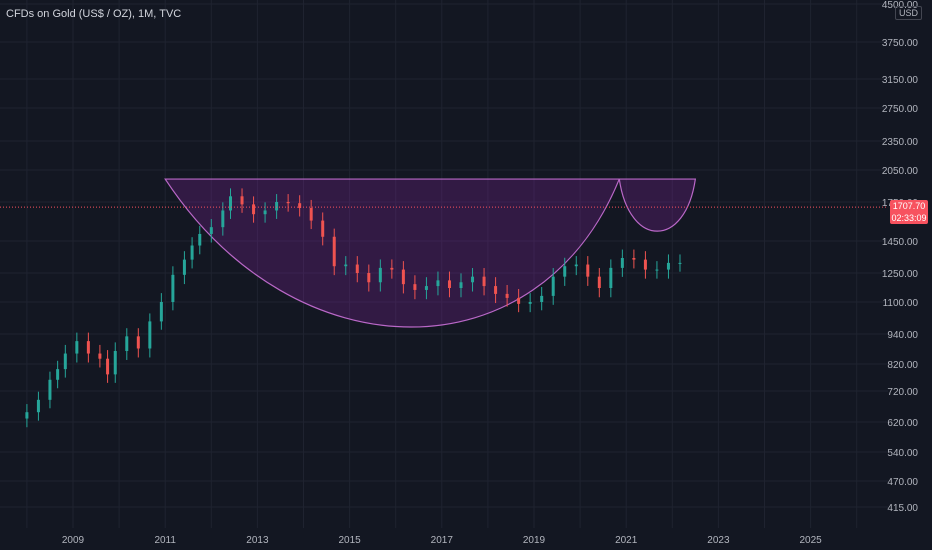  What do you see at coordinates (810, 540) in the screenshot?
I see `x-tick-label: 2025` at bounding box center [810, 540].